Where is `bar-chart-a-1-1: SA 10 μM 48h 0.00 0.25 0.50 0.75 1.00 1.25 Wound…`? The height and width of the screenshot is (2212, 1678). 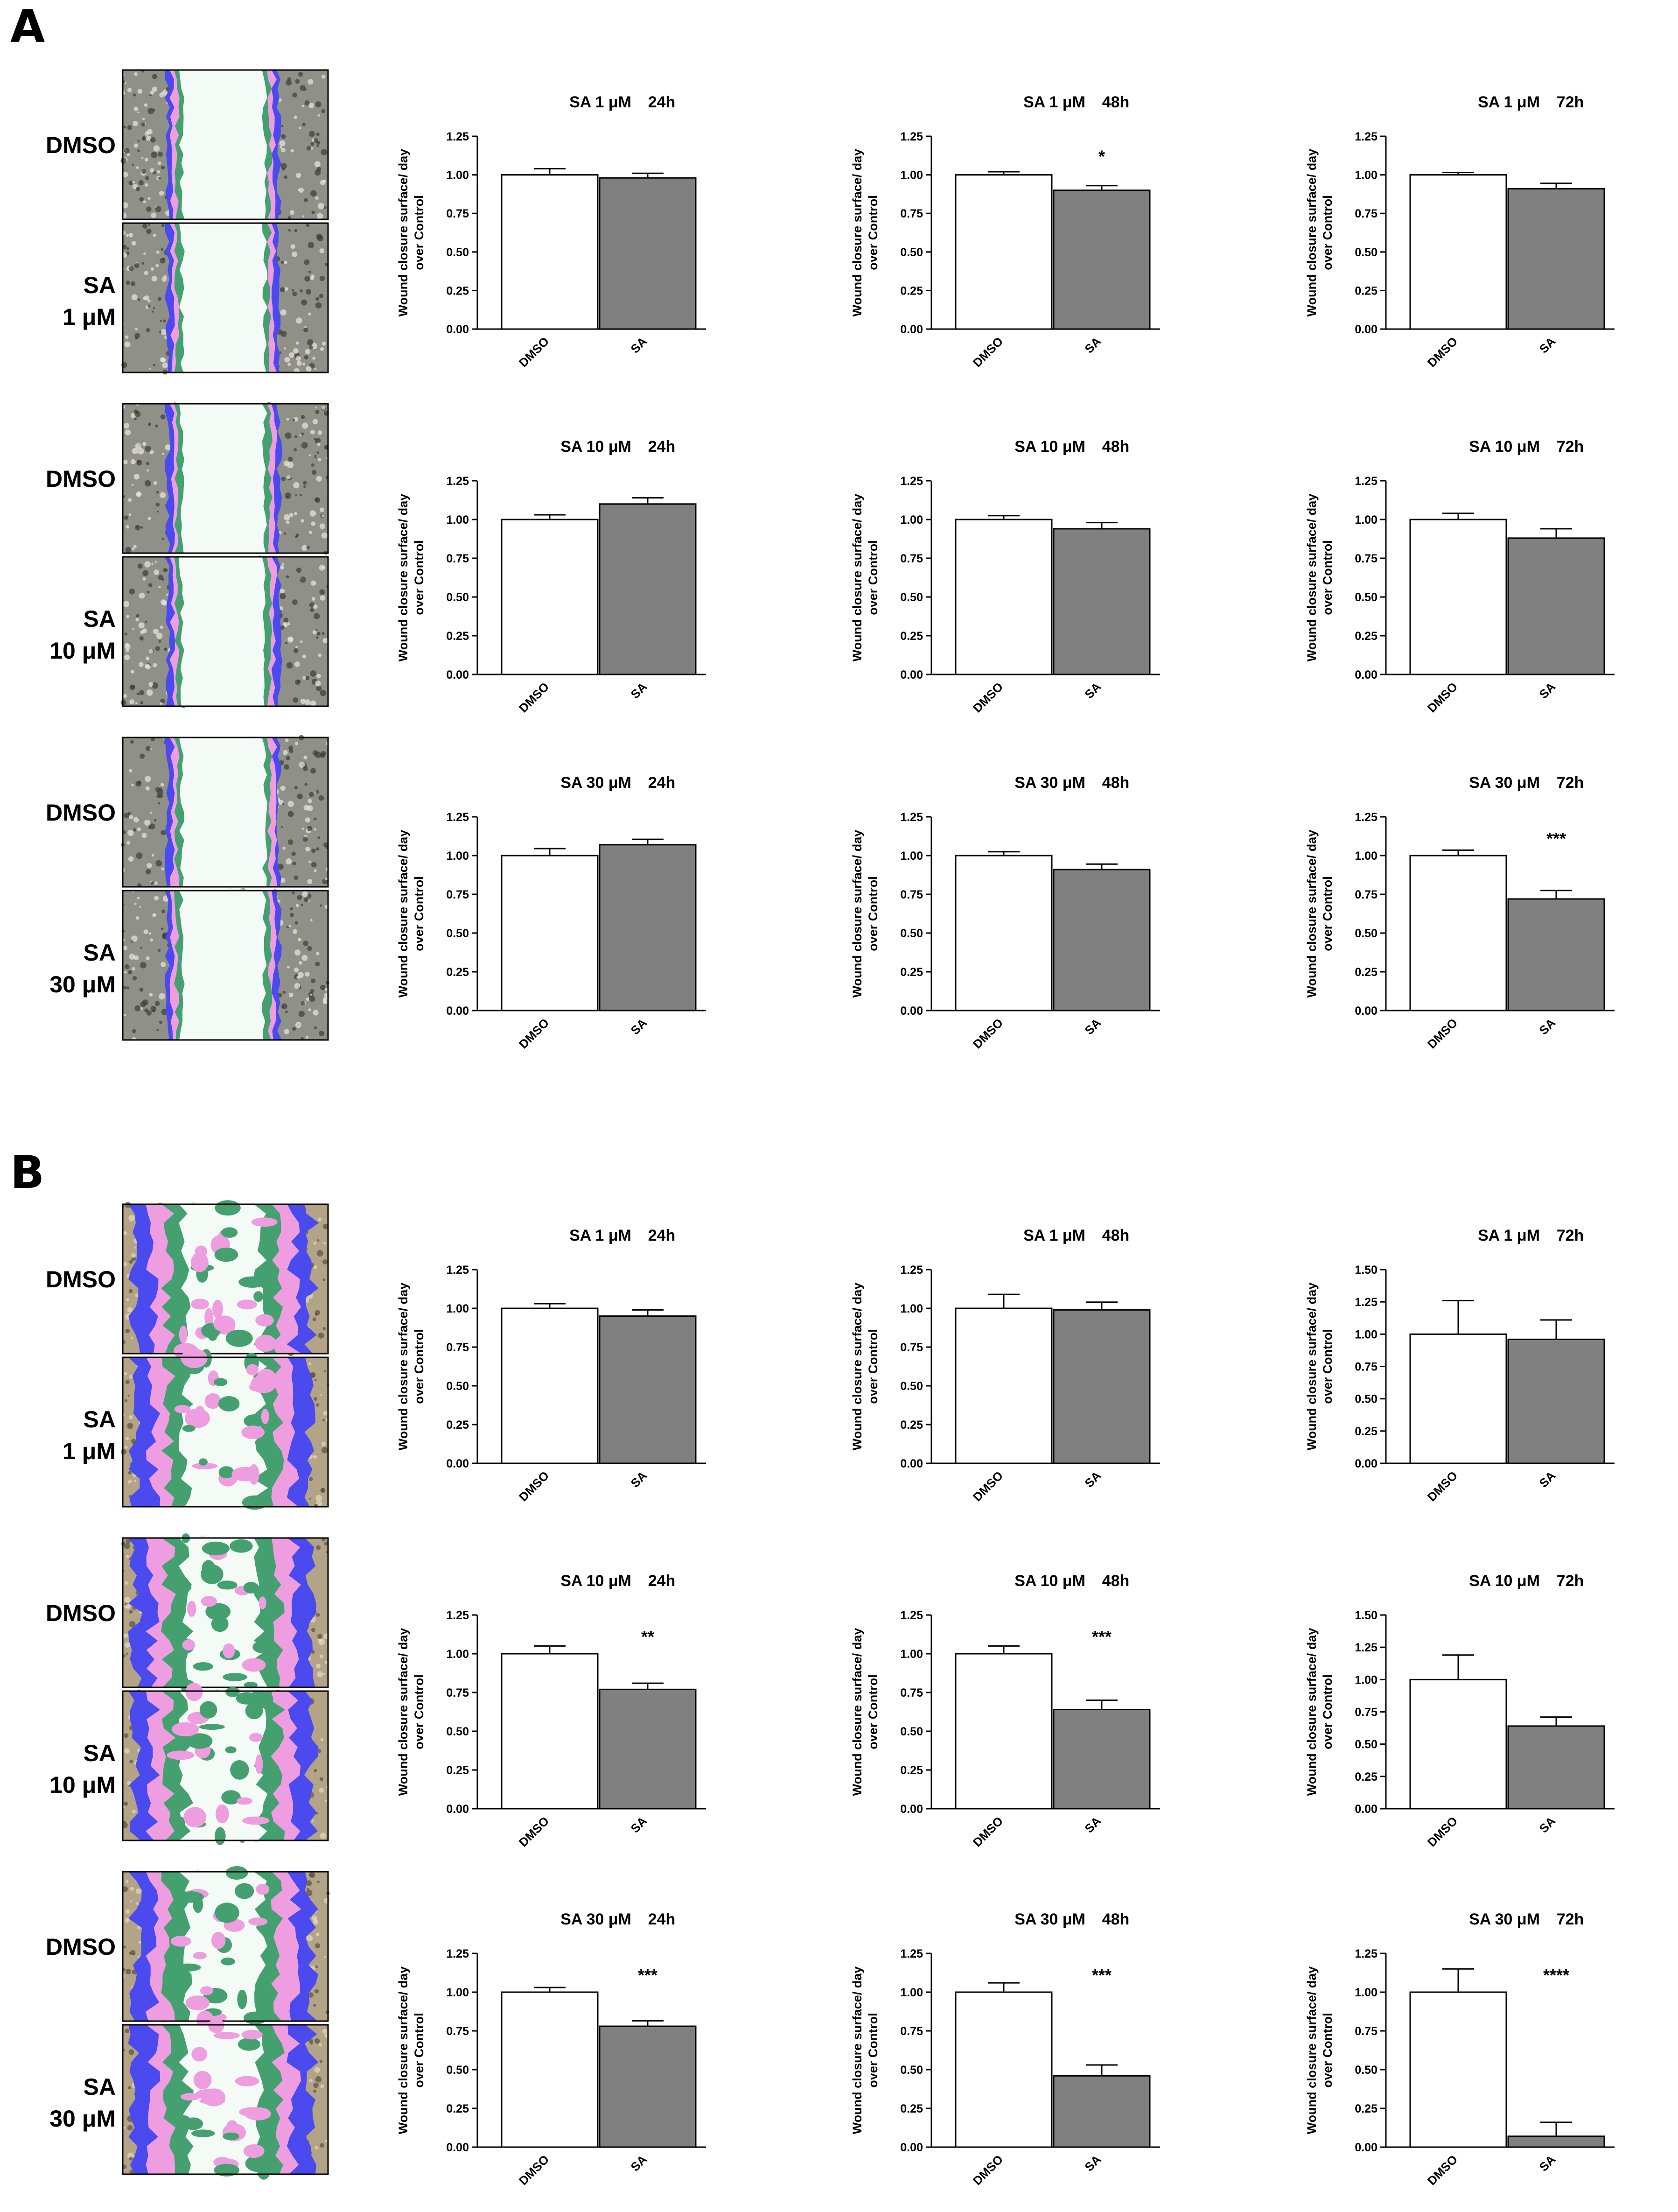
bar-chart-a-1-1: SA 10 μM 48h 0.00 0.25 0.50 0.75 1.00 1.25 Wound… is located at coordinates (1005, 576).